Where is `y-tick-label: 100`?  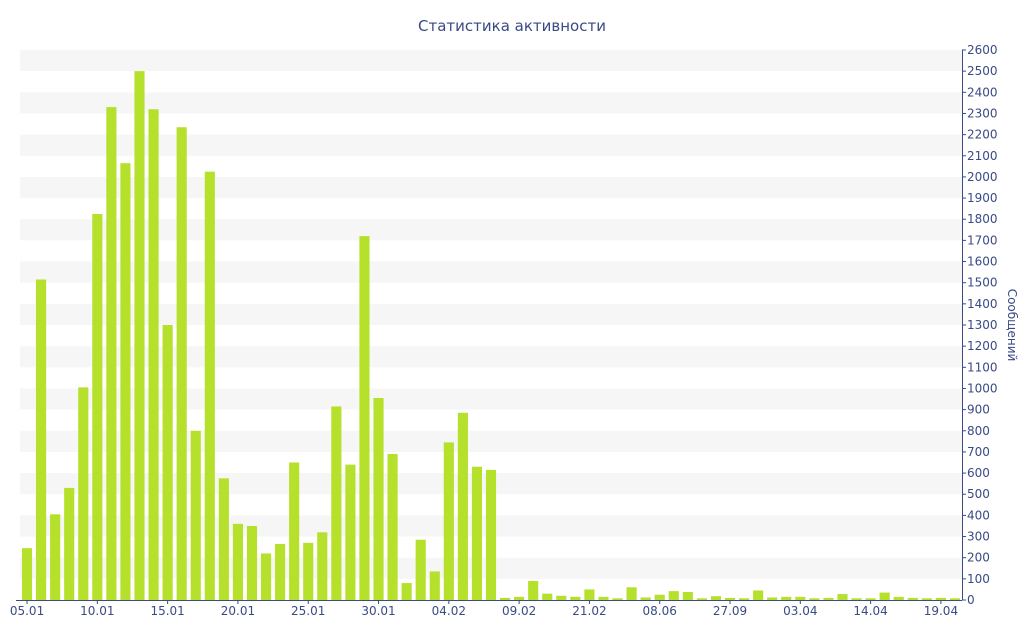 y-tick-label: 100 is located at coordinates (978, 579).